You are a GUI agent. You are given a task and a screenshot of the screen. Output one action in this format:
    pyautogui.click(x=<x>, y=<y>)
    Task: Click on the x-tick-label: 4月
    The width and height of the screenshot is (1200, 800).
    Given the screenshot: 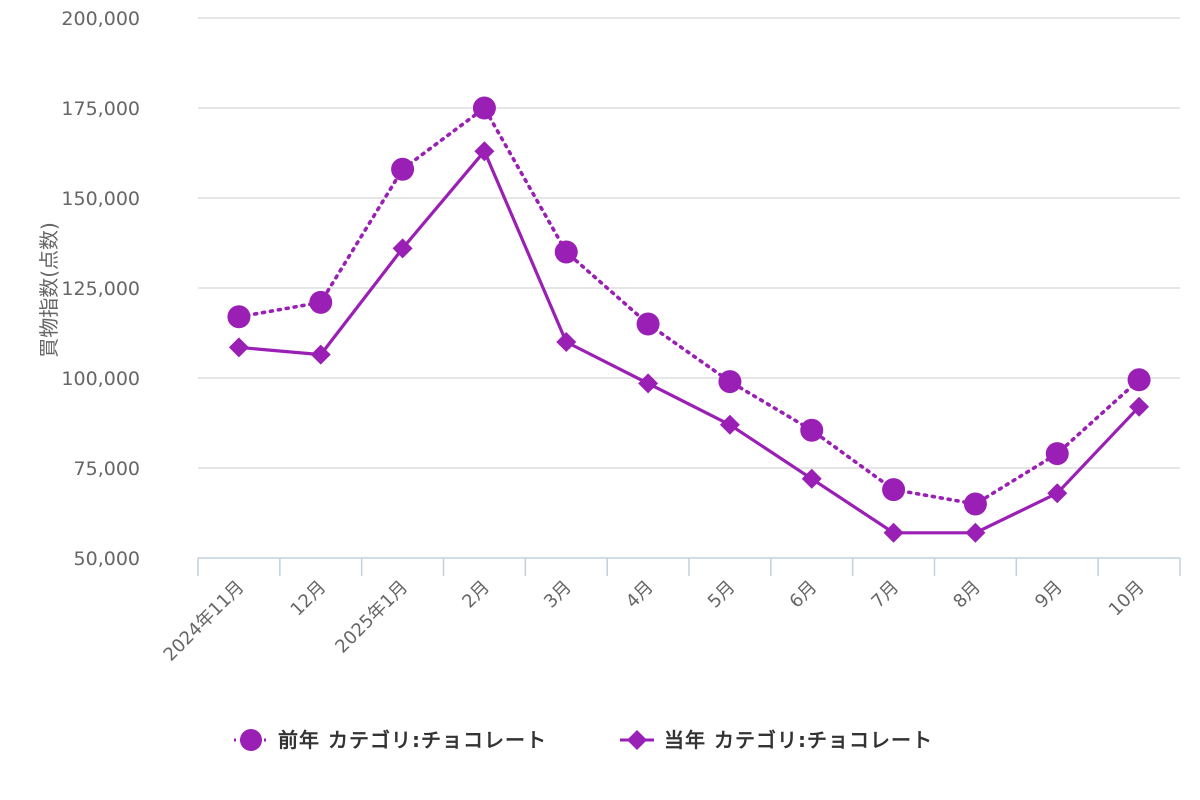 What is the action you would take?
    pyautogui.click(x=640, y=595)
    